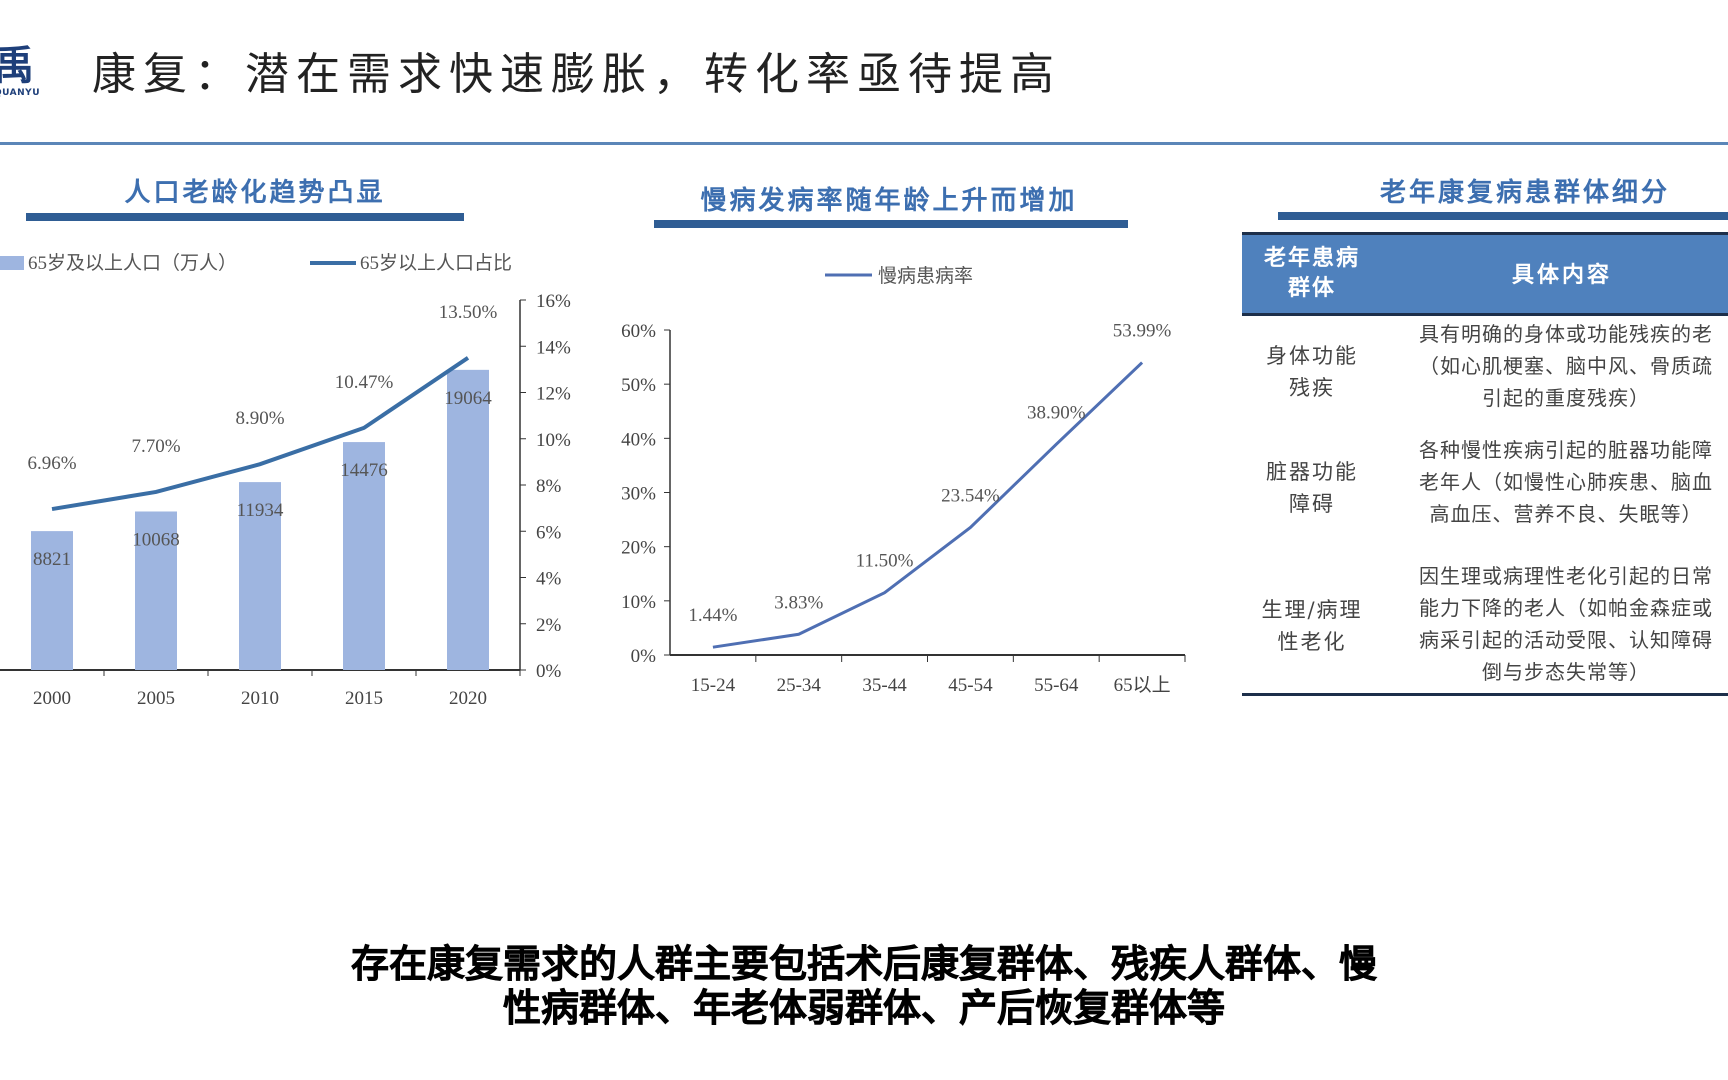 This screenshot has height=1080, width=1728. What do you see at coordinates (885, 561) in the screenshot?
I see `line-value-label: 11.50%` at bounding box center [885, 561].